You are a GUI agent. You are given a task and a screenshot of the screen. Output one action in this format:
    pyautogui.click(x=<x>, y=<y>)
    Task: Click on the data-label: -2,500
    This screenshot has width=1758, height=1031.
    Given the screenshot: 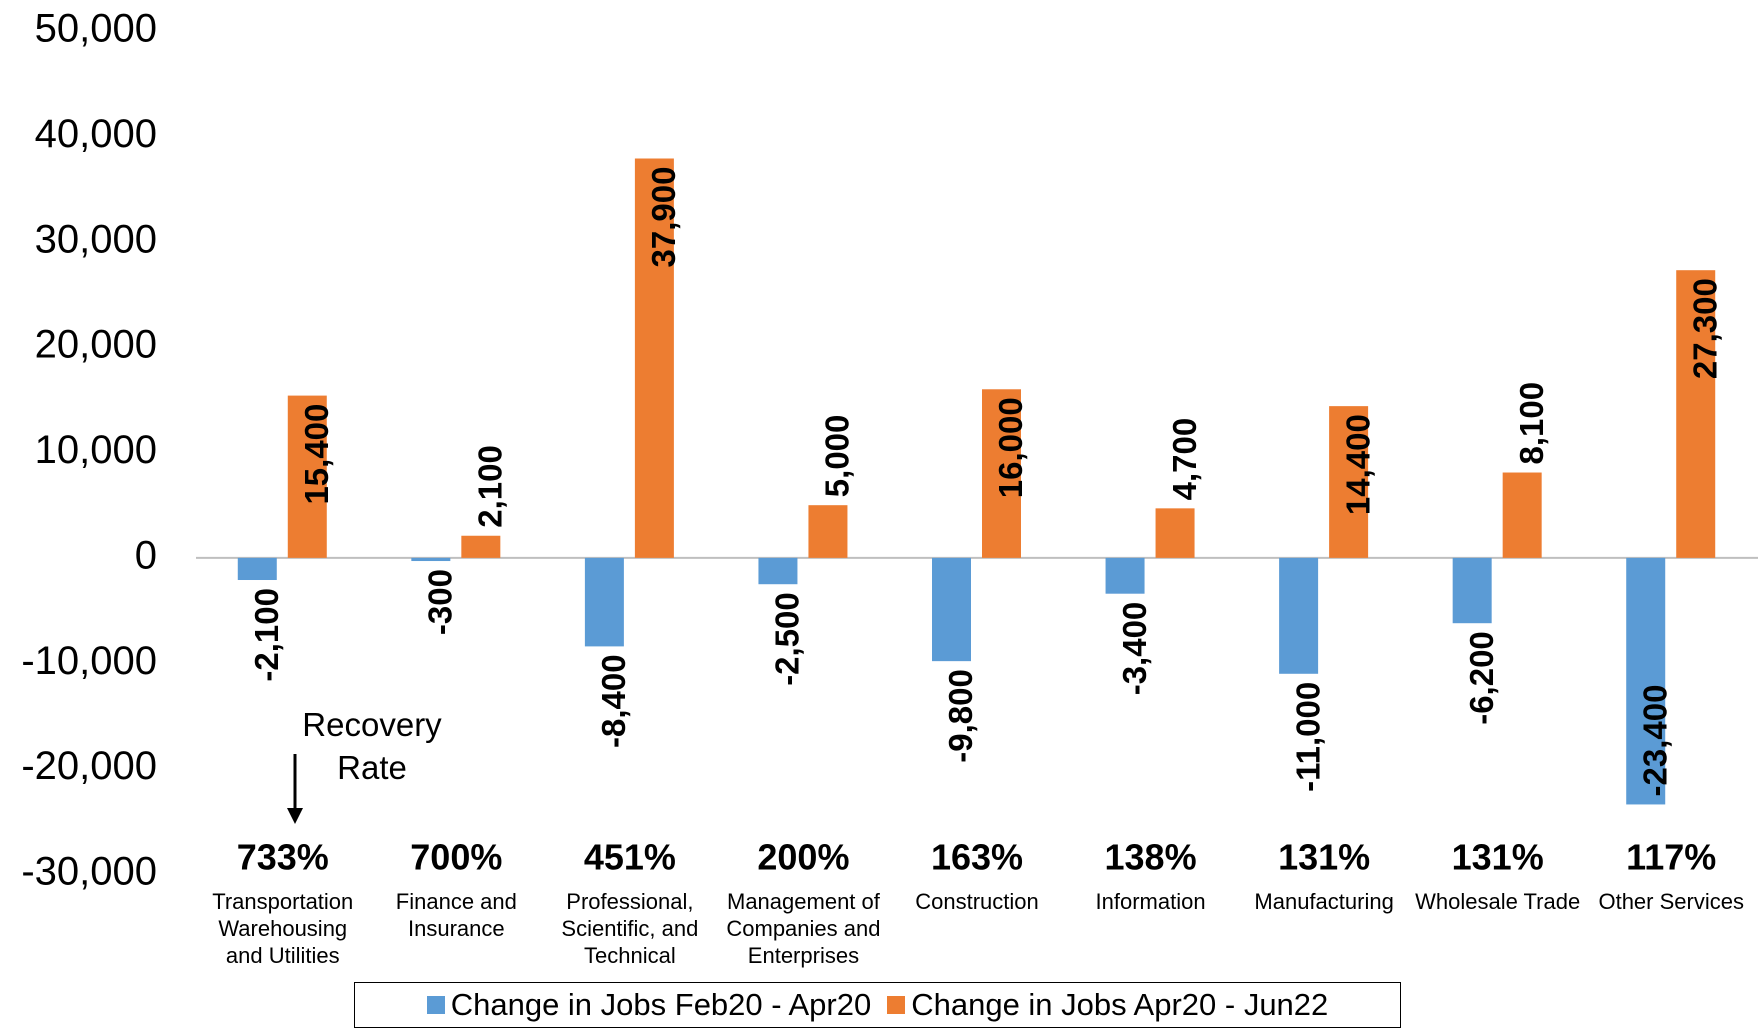 What is the action you would take?
    pyautogui.click(x=787, y=639)
    